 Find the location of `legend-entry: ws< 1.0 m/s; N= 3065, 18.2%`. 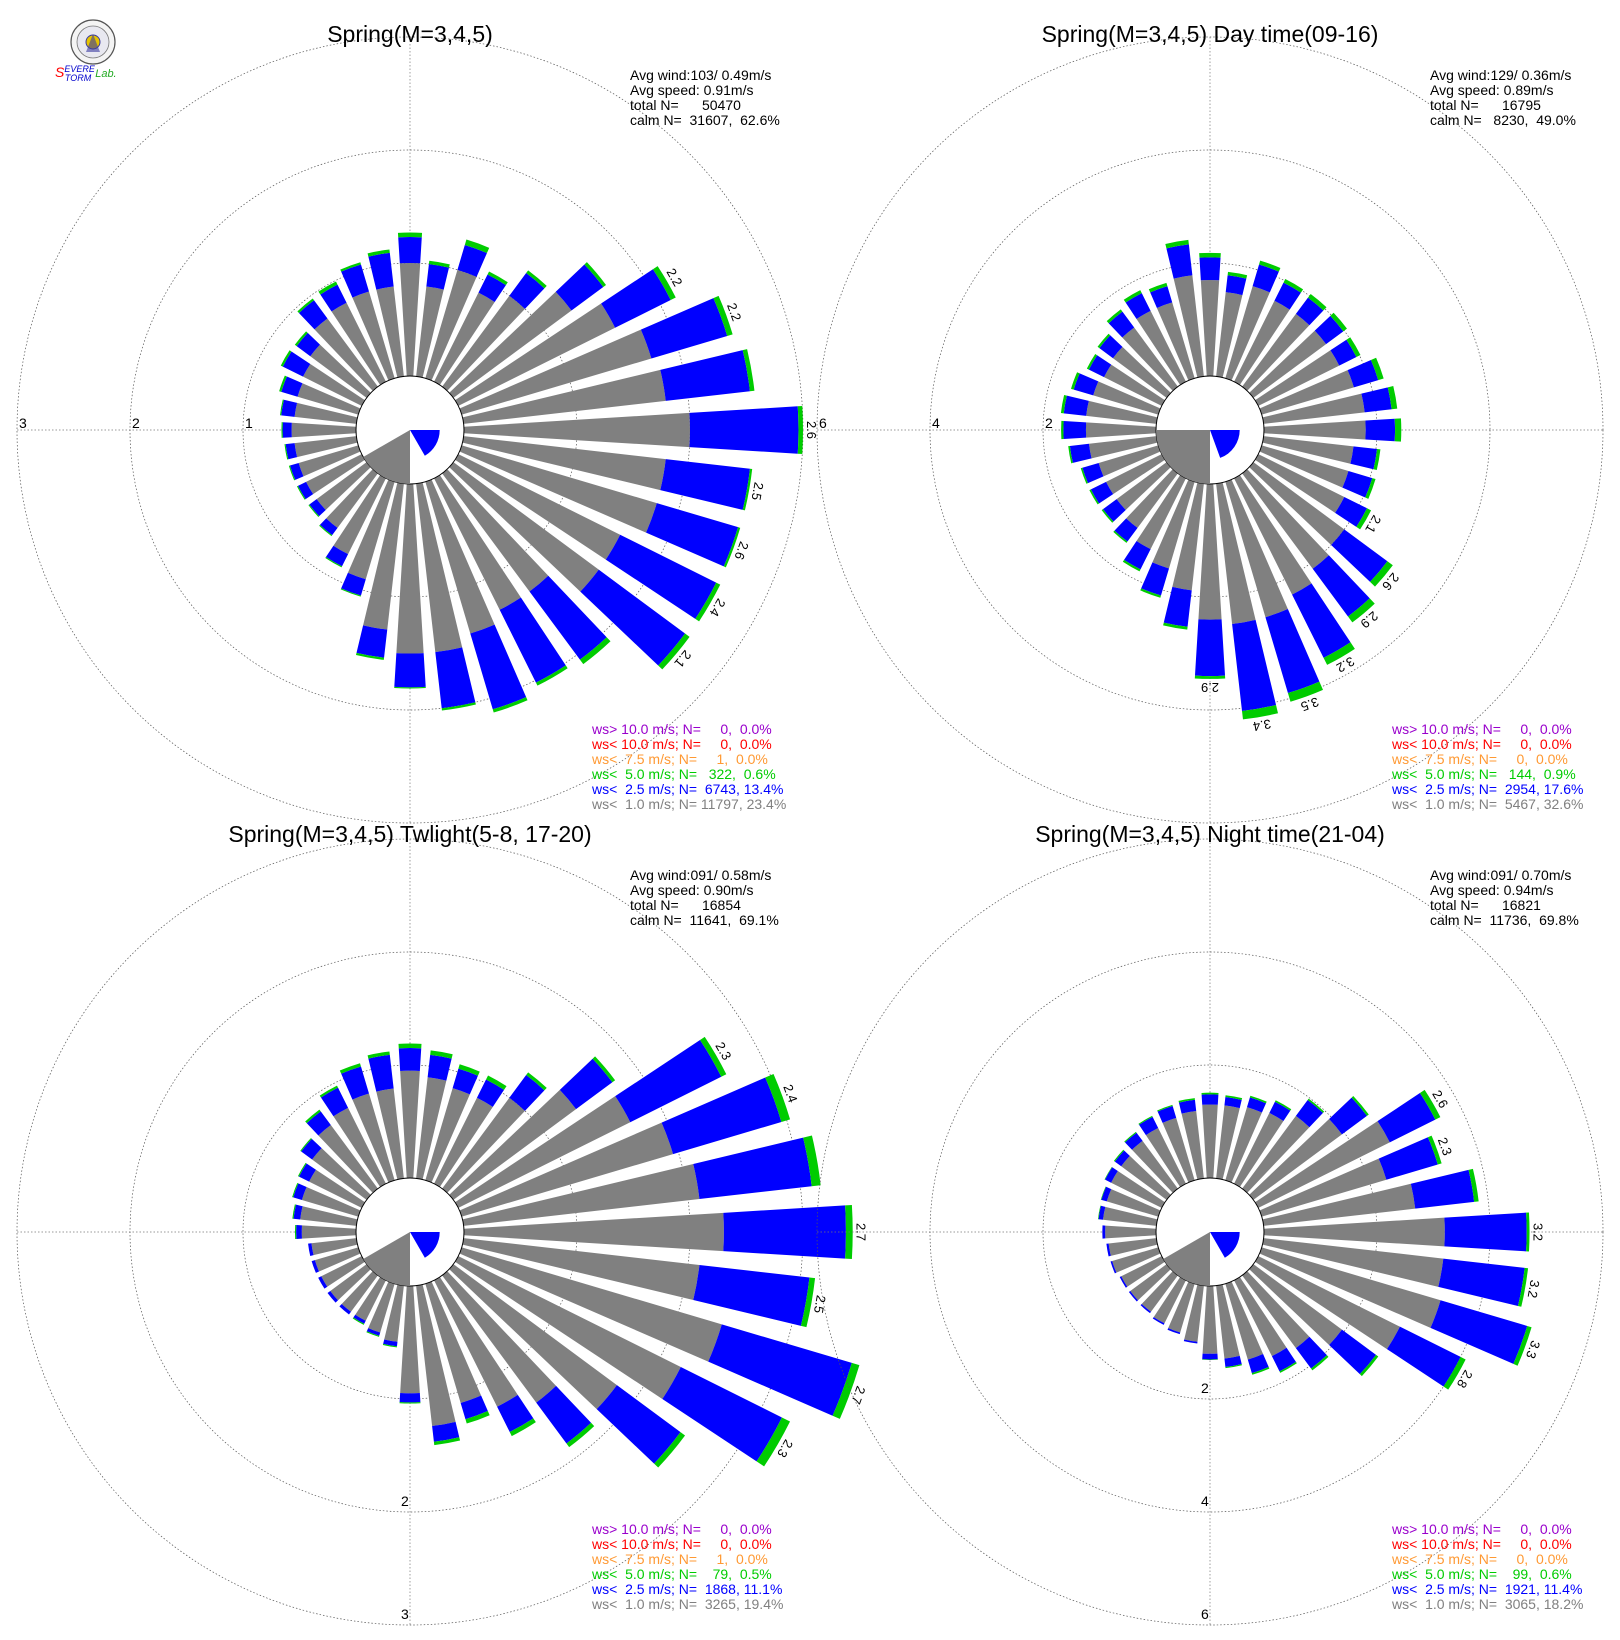

legend-entry: ws< 1.0 m/s; N= 3065, 18.2% is located at coordinates (1487, 1604).